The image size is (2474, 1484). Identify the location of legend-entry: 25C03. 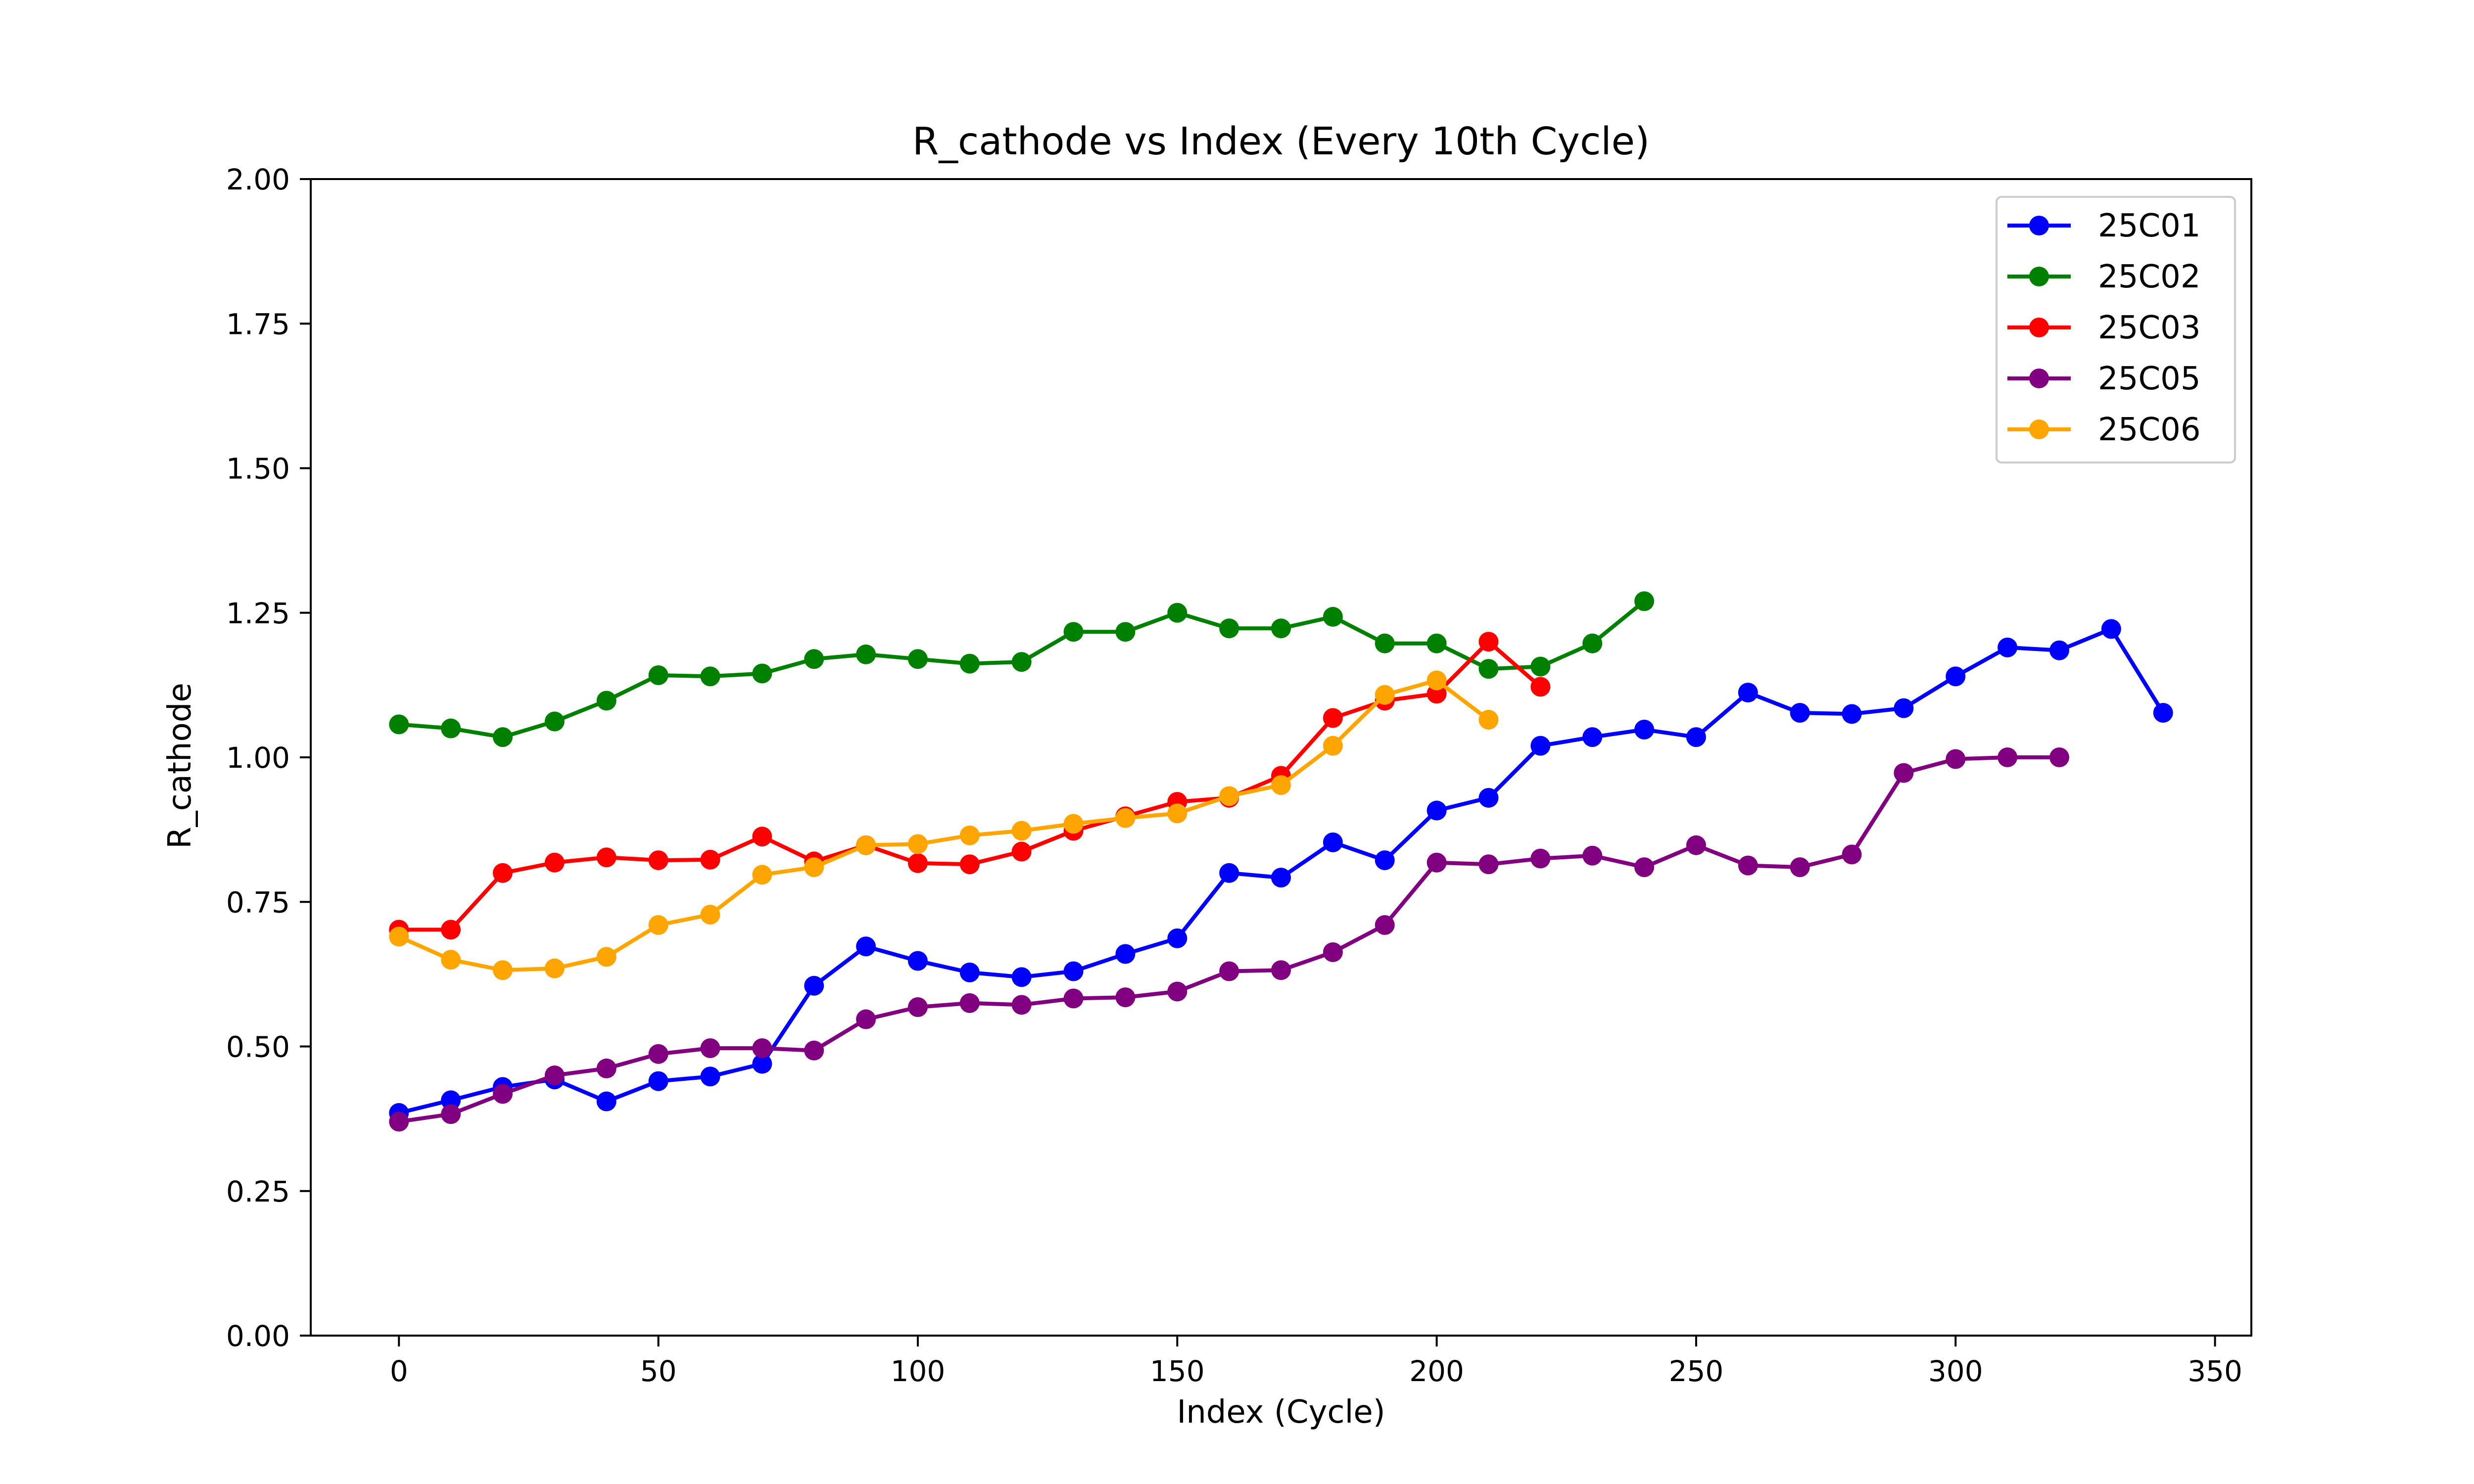
(2104, 328).